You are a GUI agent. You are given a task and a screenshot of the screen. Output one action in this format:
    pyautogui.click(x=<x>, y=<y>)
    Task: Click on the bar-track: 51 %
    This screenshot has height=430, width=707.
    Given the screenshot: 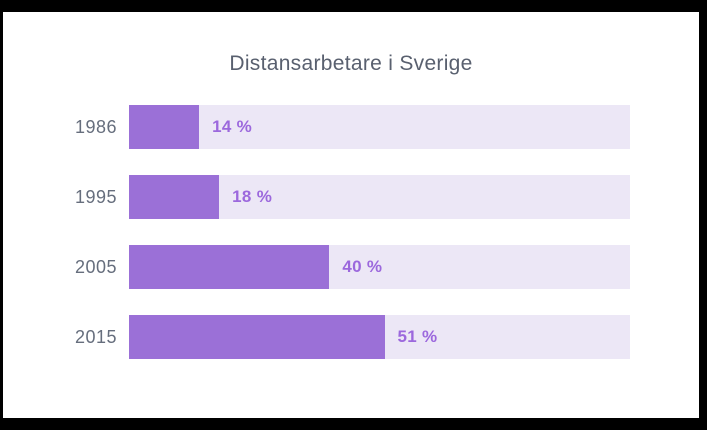 What is the action you would take?
    pyautogui.click(x=379, y=337)
    